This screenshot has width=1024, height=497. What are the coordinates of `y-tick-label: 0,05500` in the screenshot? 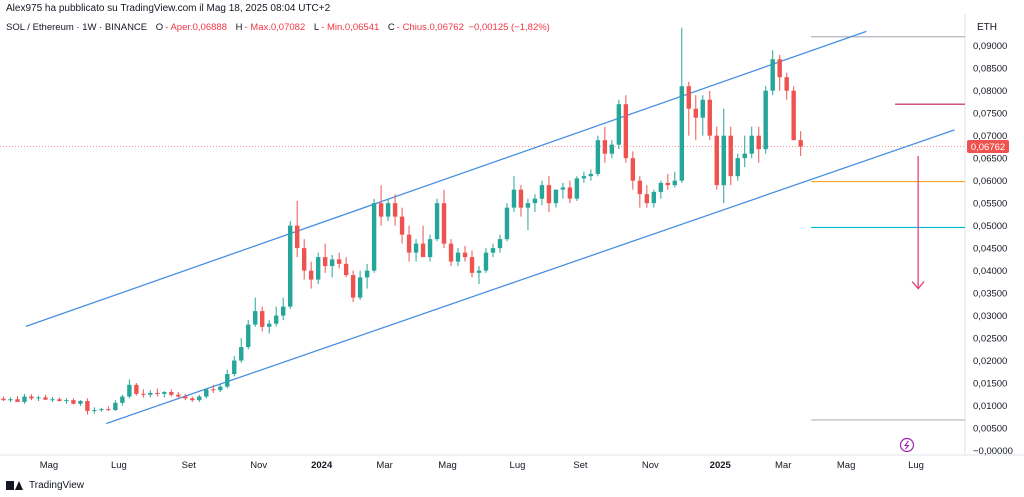 It's located at (990, 204).